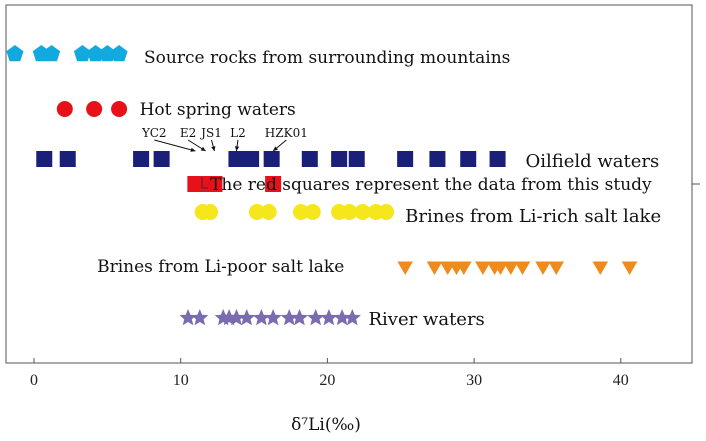 The height and width of the screenshot is (441, 706). I want to click on x-axis-ticks: 0 10 20 30 40, so click(329, 373).